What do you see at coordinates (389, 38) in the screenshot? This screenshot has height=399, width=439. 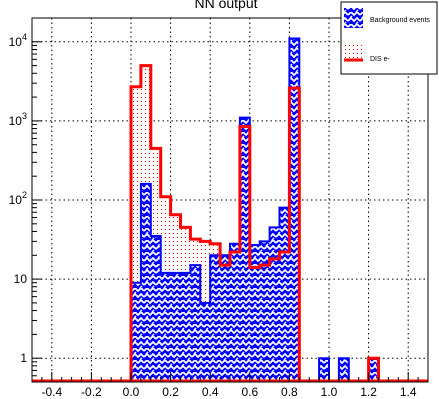 I see `legend: Background events DIS e-` at bounding box center [389, 38].